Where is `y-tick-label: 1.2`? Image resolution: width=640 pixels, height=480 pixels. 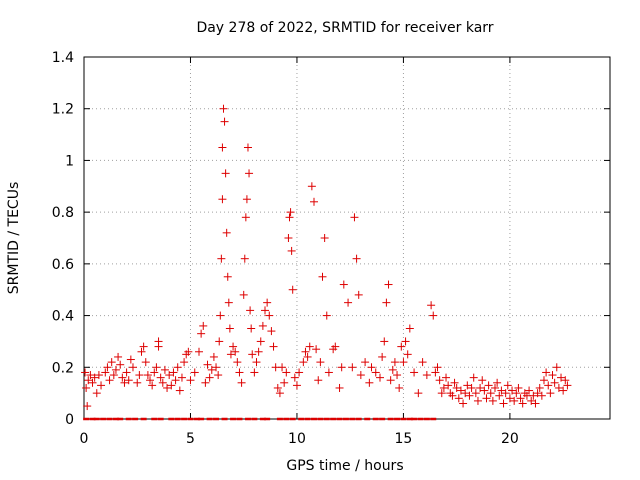 y-tick-label: 1.2 is located at coordinates (63, 110).